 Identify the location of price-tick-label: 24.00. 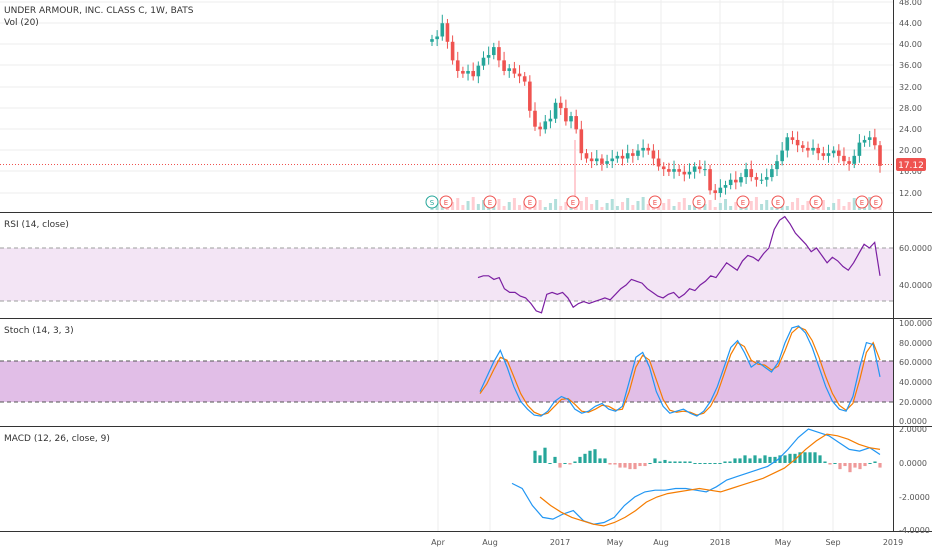
(910, 129).